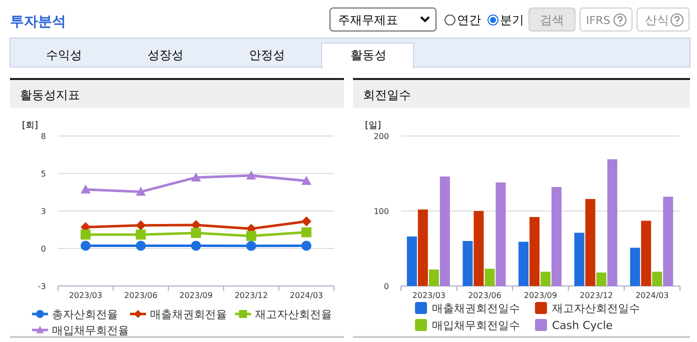 This screenshot has height=342, width=697. Describe the element at coordinates (43, 211) in the screenshot. I see `y-tick-label: 3` at that location.